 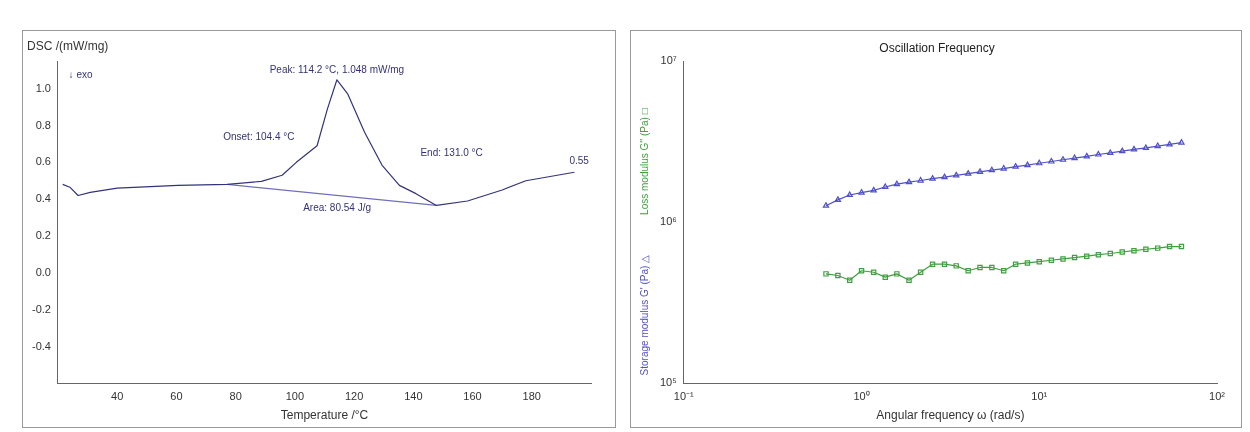 What do you see at coordinates (43, 271) in the screenshot?
I see `y-tick-label: 0.0` at bounding box center [43, 271].